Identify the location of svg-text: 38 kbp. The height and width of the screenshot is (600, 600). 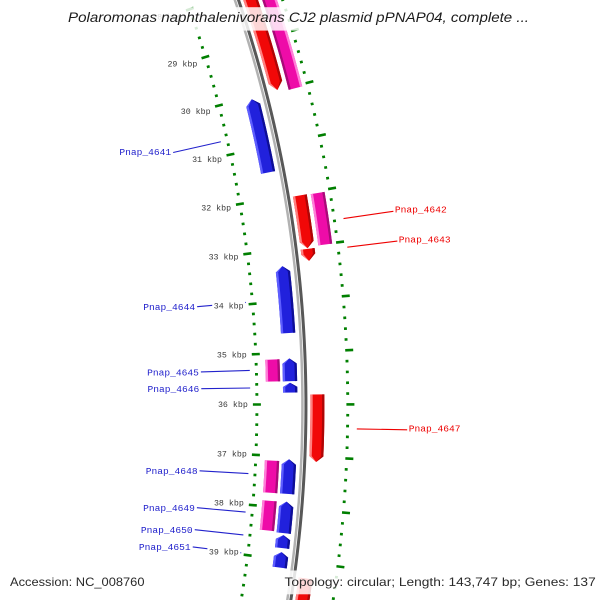
(229, 504).